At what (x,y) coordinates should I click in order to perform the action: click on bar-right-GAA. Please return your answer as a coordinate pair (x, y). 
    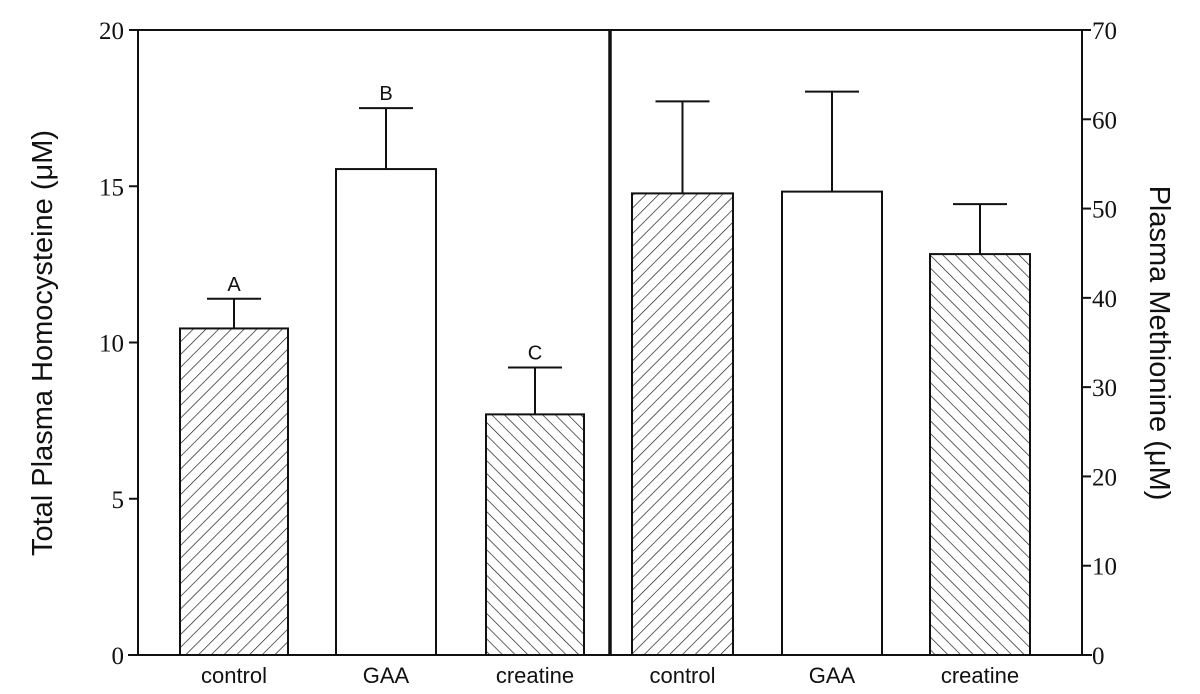
    Looking at the image, I should click on (832, 423).